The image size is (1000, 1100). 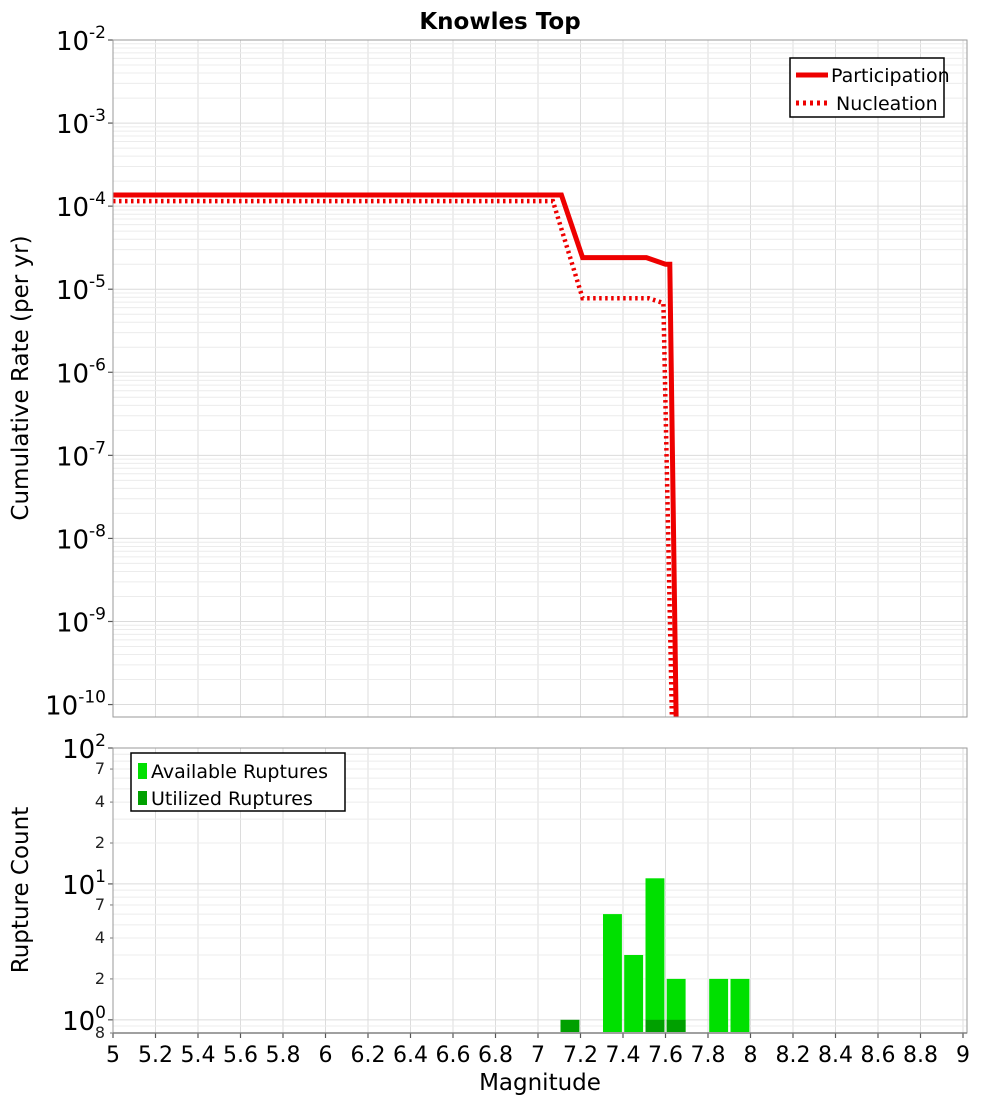 What do you see at coordinates (142, 798) in the screenshot?
I see `utilized-ruptures-swatch-icon` at bounding box center [142, 798].